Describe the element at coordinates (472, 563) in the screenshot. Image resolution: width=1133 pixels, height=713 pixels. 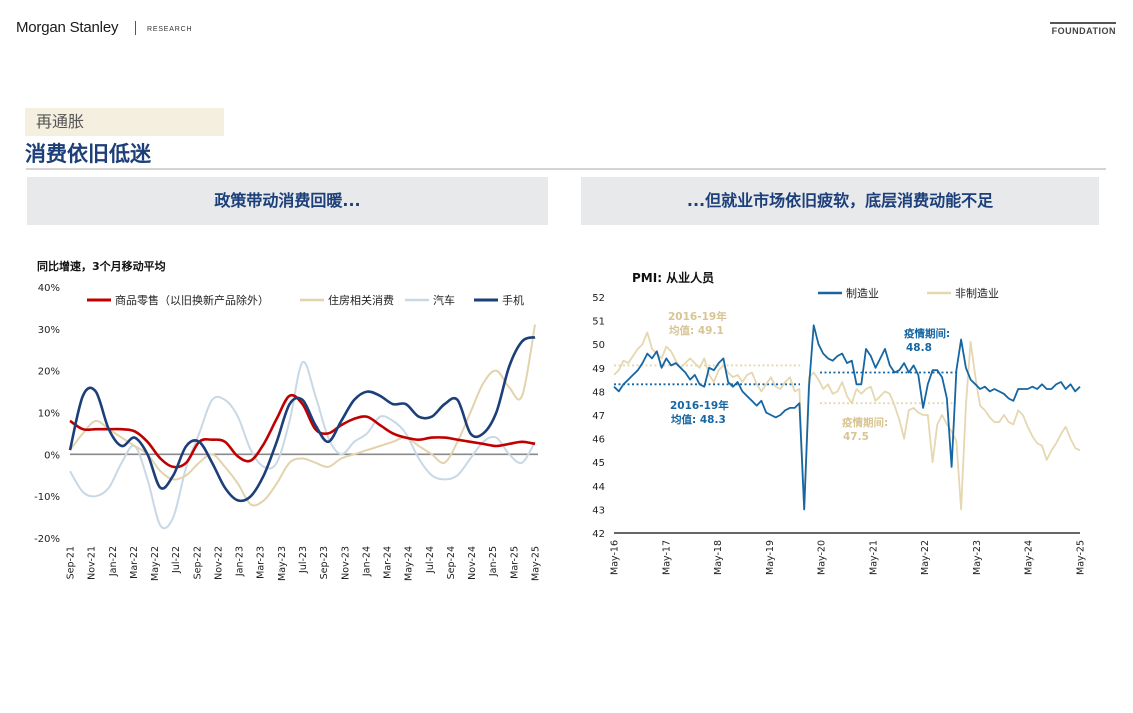
I see `x-tick-label: Nov-24` at that location.